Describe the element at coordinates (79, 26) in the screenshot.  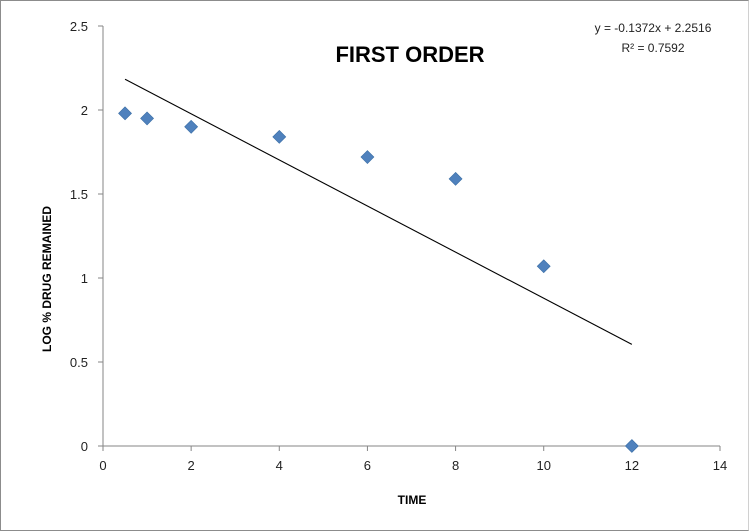
I see `y-tick-label: 2.5` at that location.